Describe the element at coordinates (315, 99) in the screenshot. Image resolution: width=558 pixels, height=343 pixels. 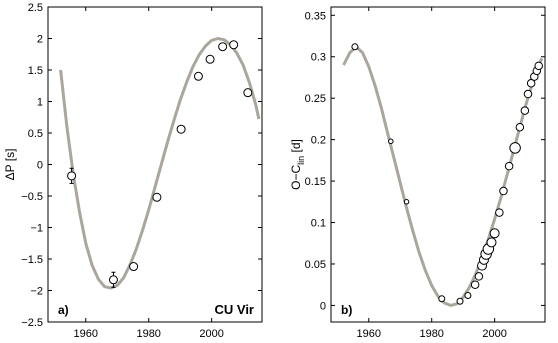
I see `y-tick-label: 0.25` at that location.